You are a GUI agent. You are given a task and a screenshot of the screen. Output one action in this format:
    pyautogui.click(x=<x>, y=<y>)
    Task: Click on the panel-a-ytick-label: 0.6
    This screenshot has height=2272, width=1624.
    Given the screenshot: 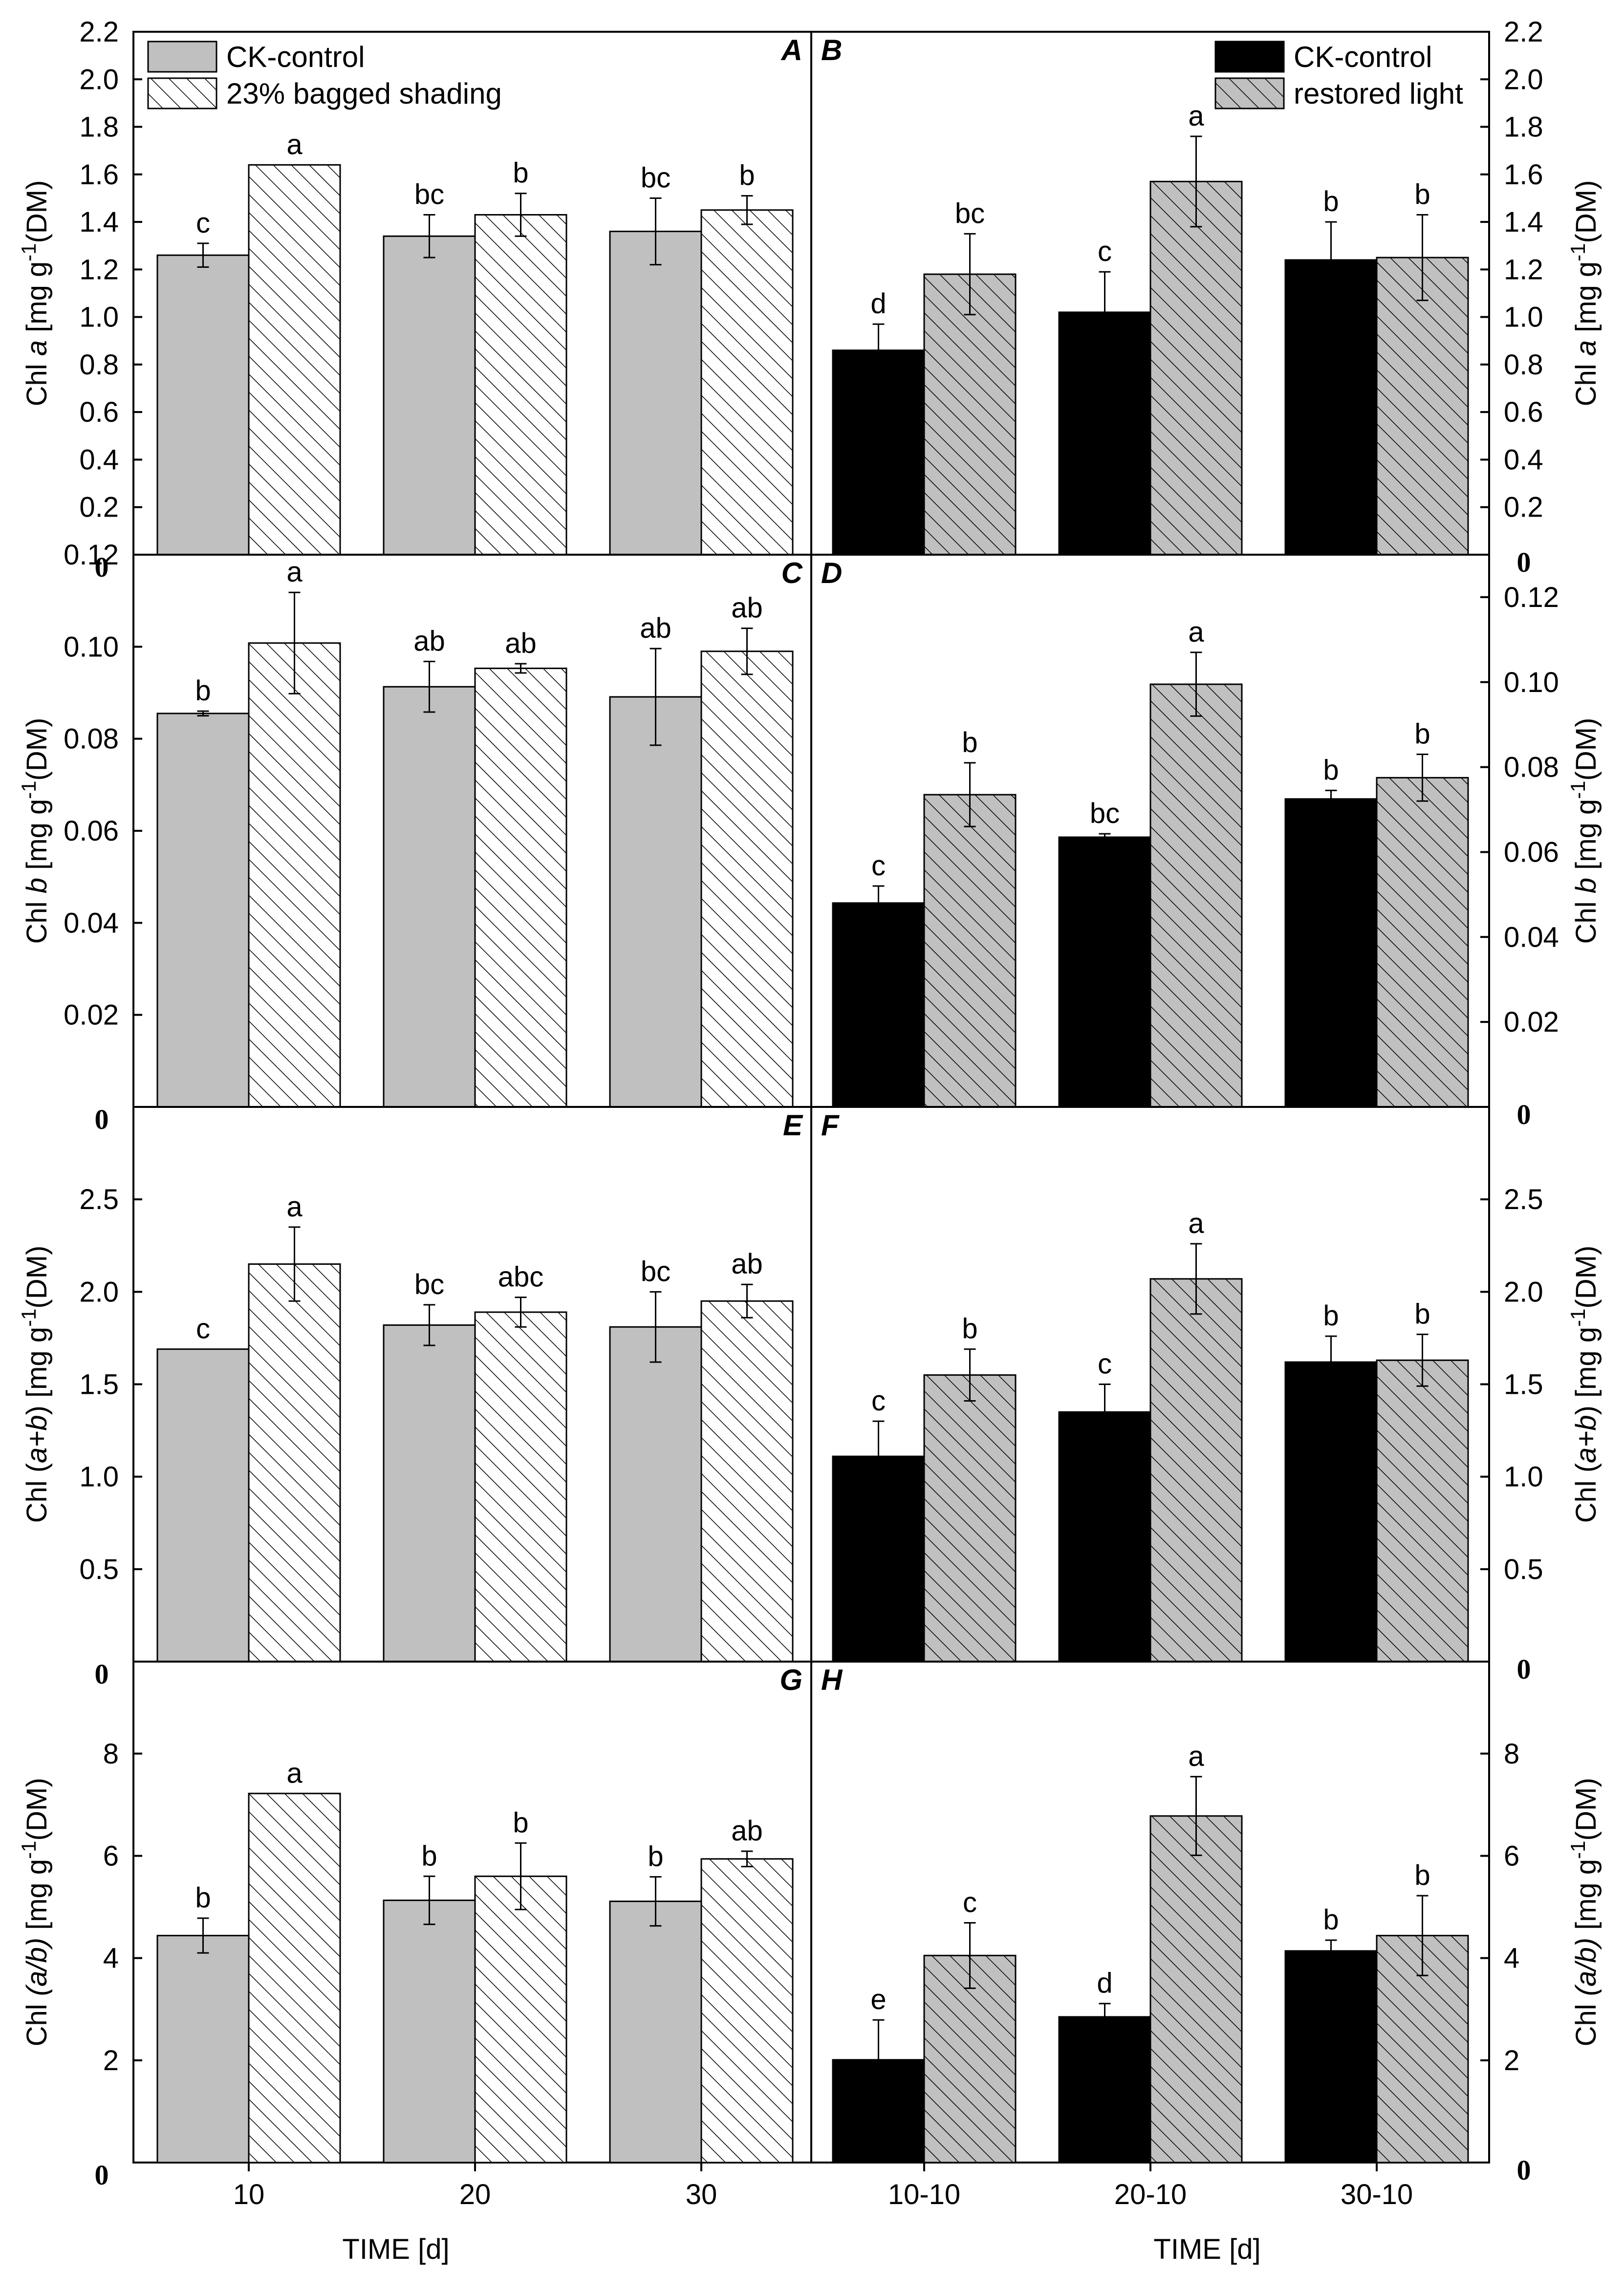 What is the action you would take?
    pyautogui.click(x=99, y=412)
    